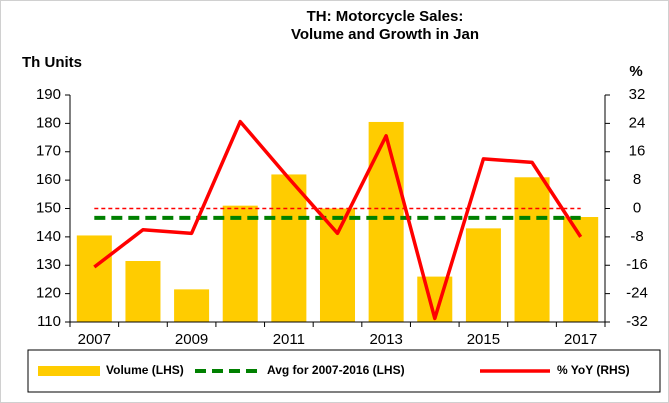 The image size is (669, 403). What do you see at coordinates (637, 264) in the screenshot?
I see `y2-tick-label: -16` at bounding box center [637, 264].